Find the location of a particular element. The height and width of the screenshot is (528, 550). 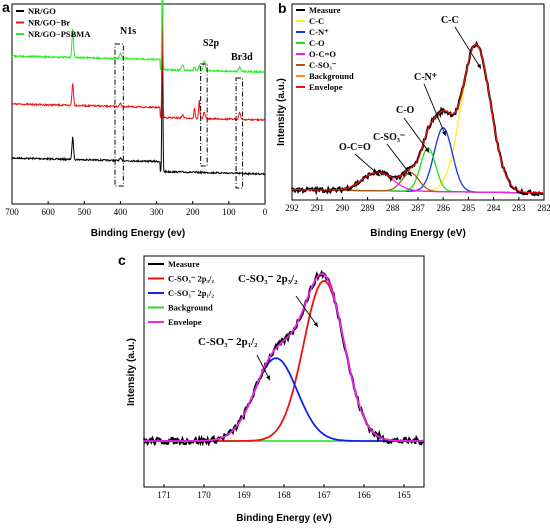

panel-c-arrow-2p32-head is located at coordinates (315, 324).